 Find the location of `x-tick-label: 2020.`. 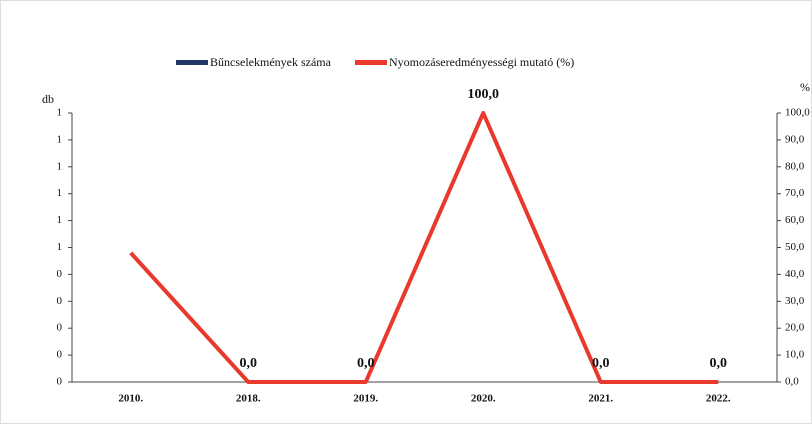

x-tick-label: 2020. is located at coordinates (483, 399).